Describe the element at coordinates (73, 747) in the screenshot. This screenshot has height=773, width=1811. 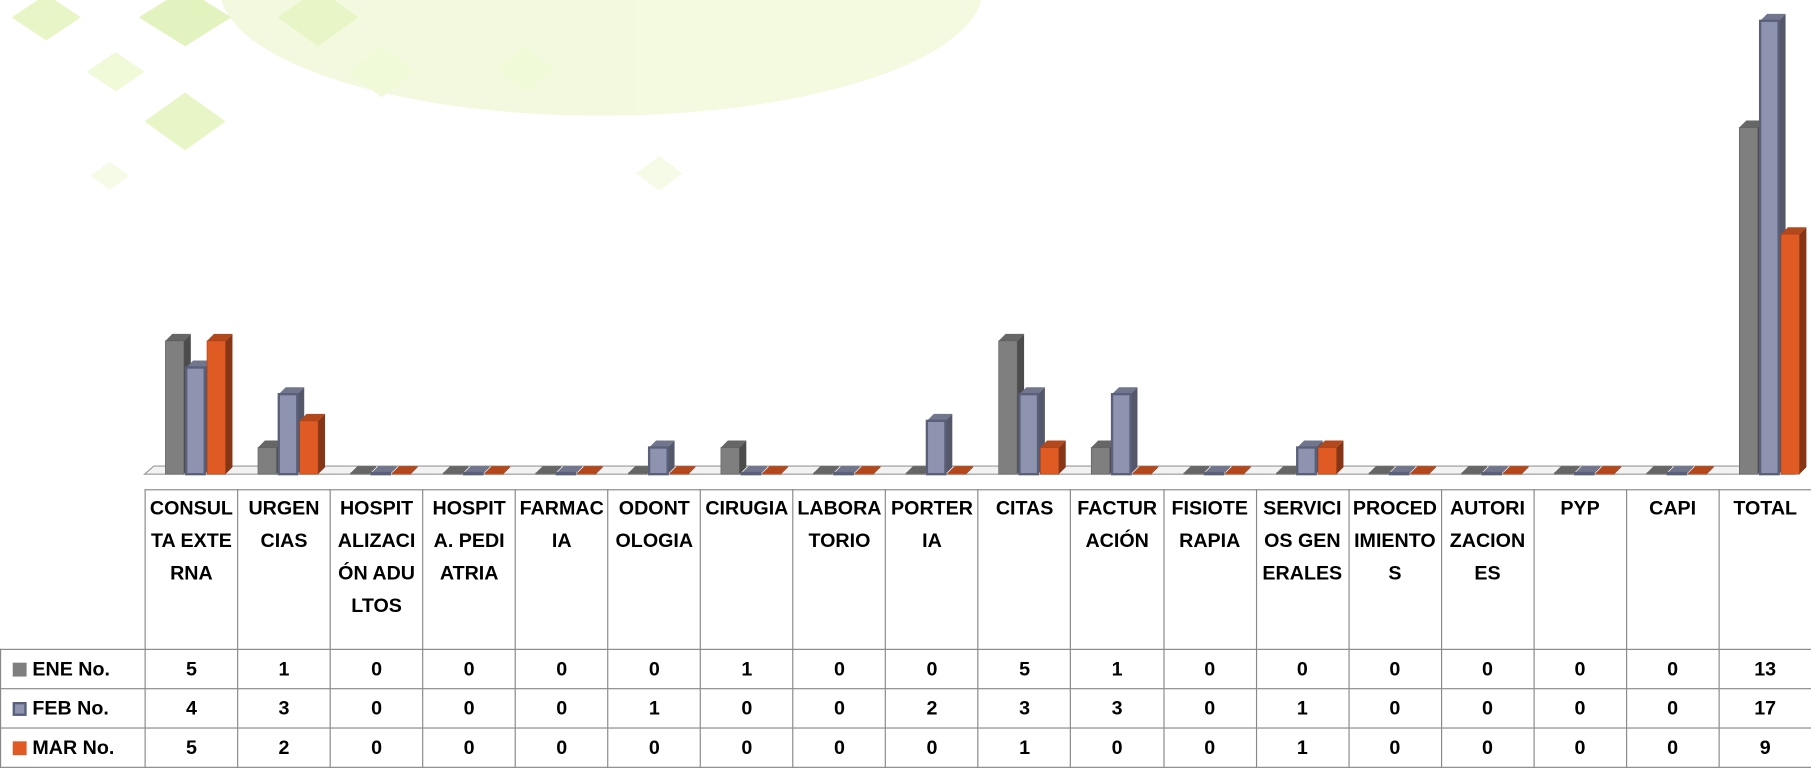
I see `legend-label: MAR No.` at that location.